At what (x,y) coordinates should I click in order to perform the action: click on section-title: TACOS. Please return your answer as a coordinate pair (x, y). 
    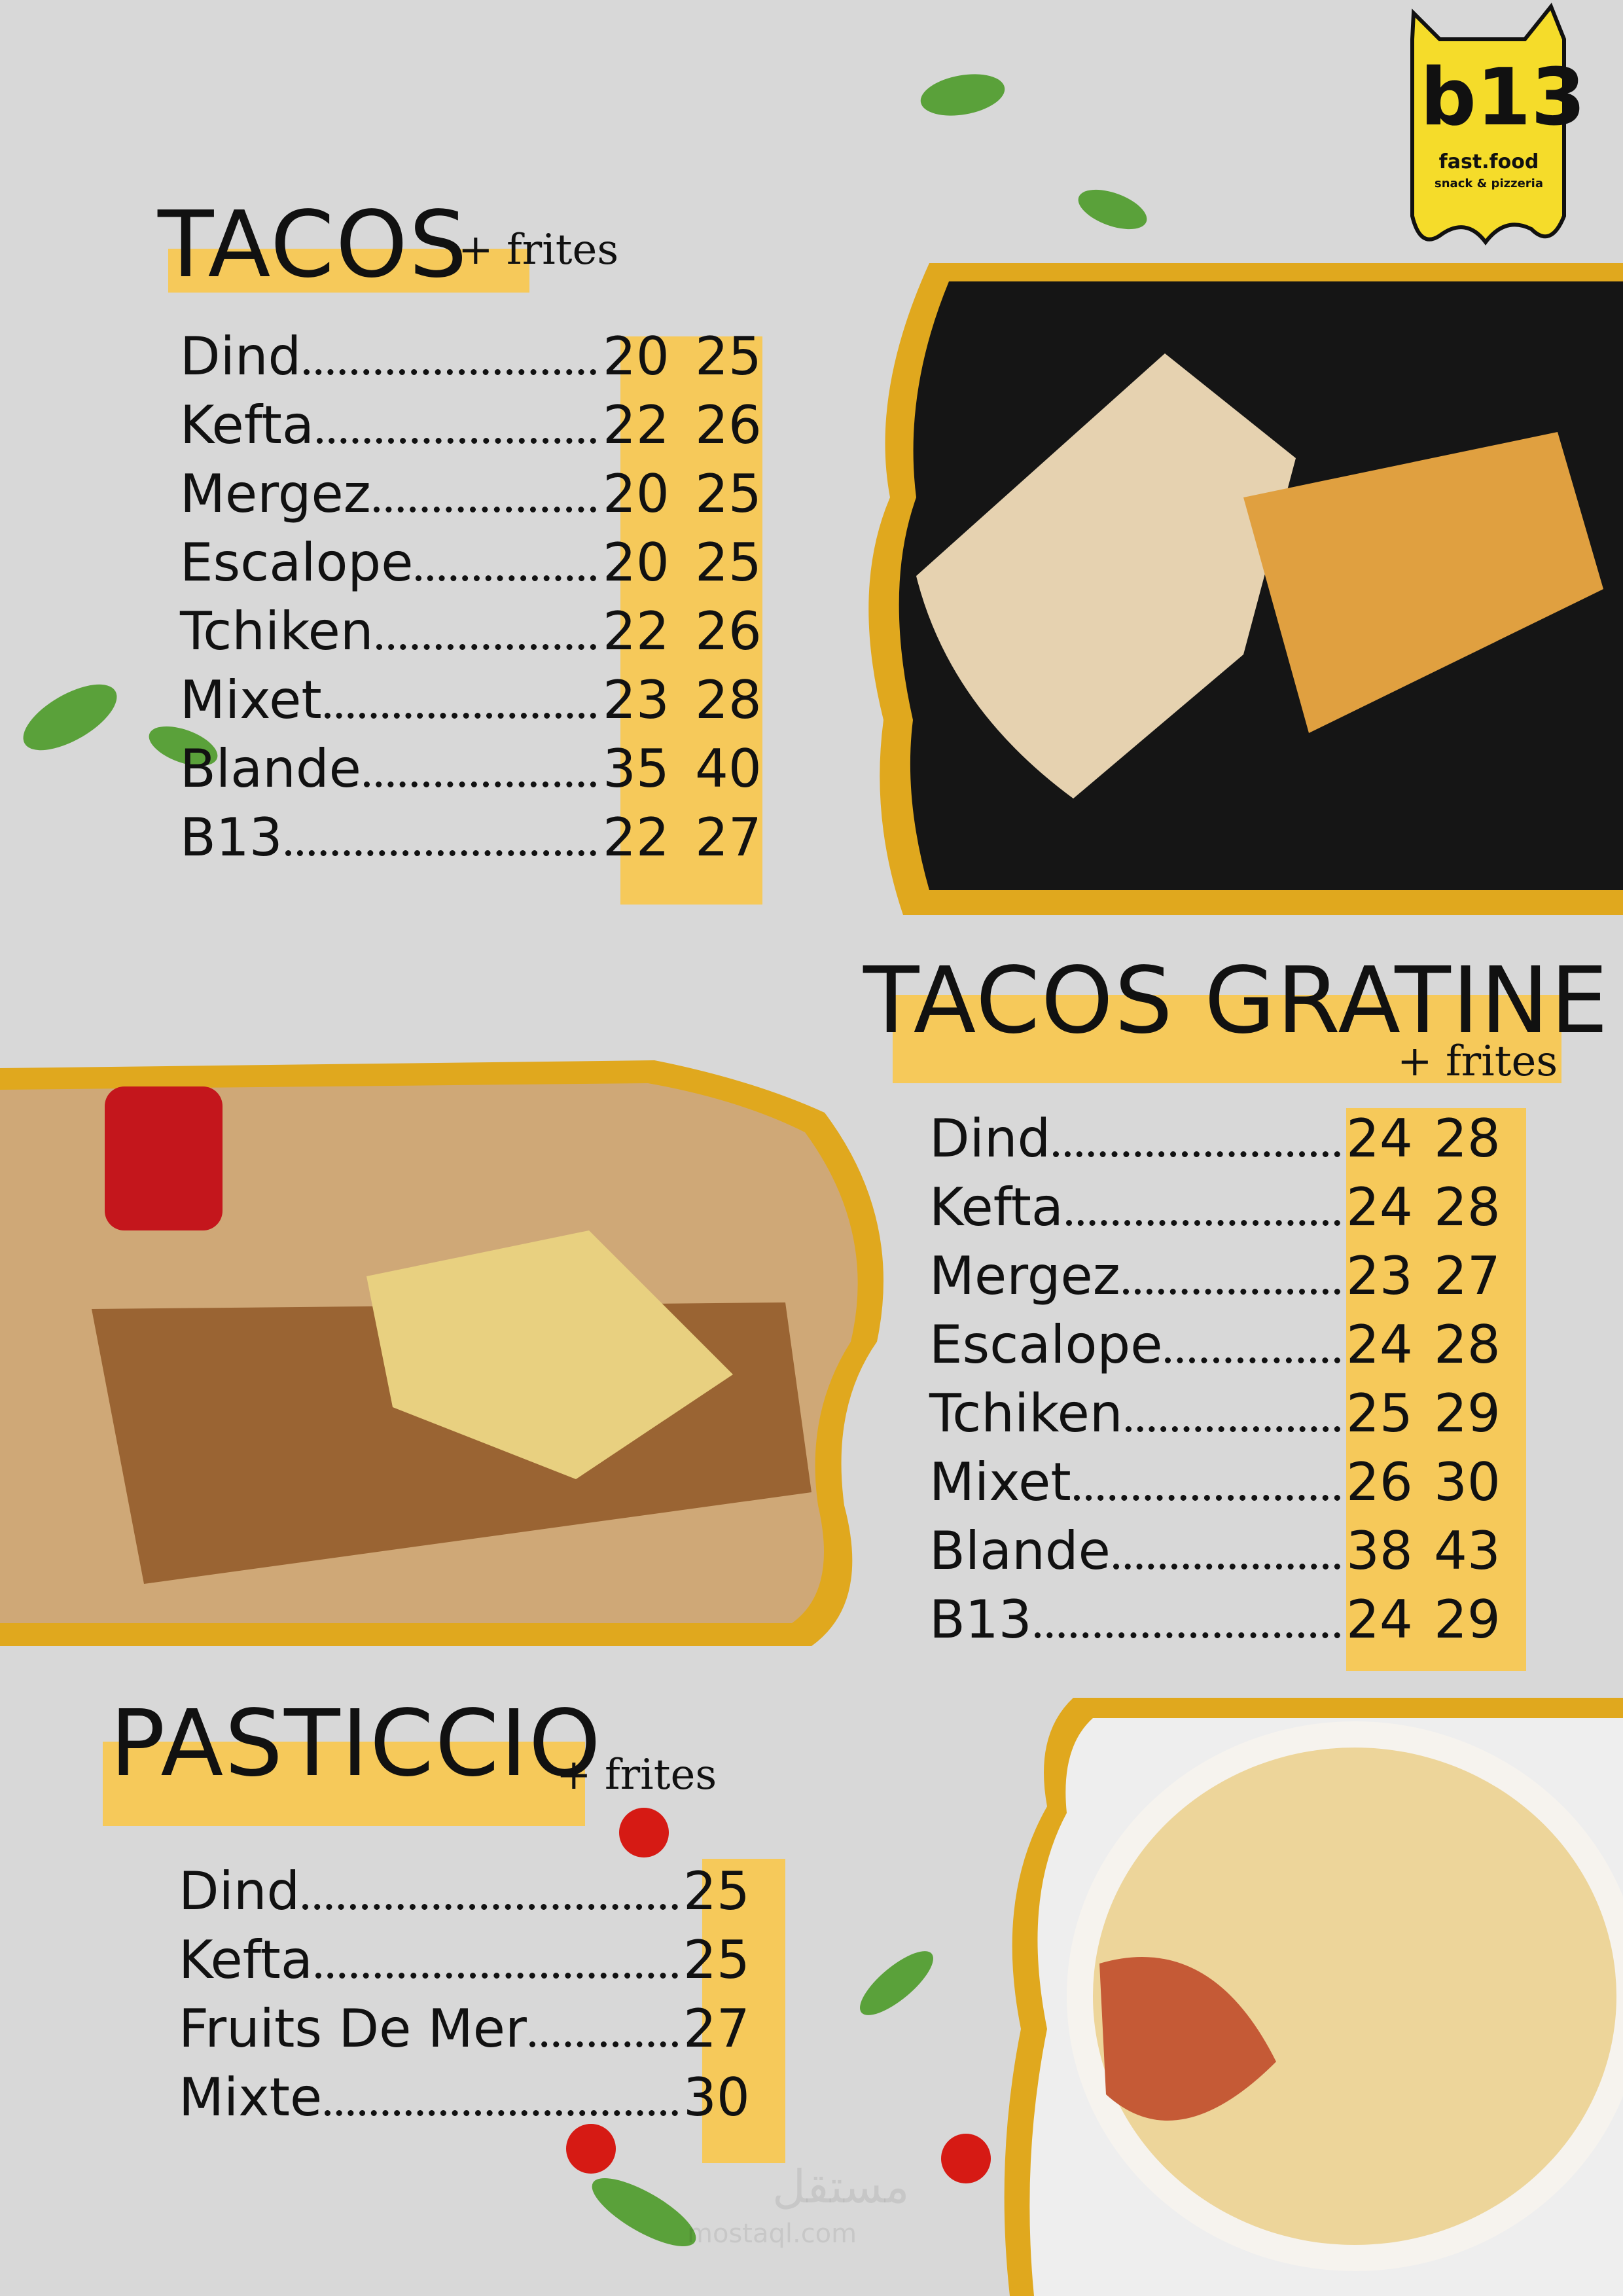
    Looking at the image, I should click on (313, 245).